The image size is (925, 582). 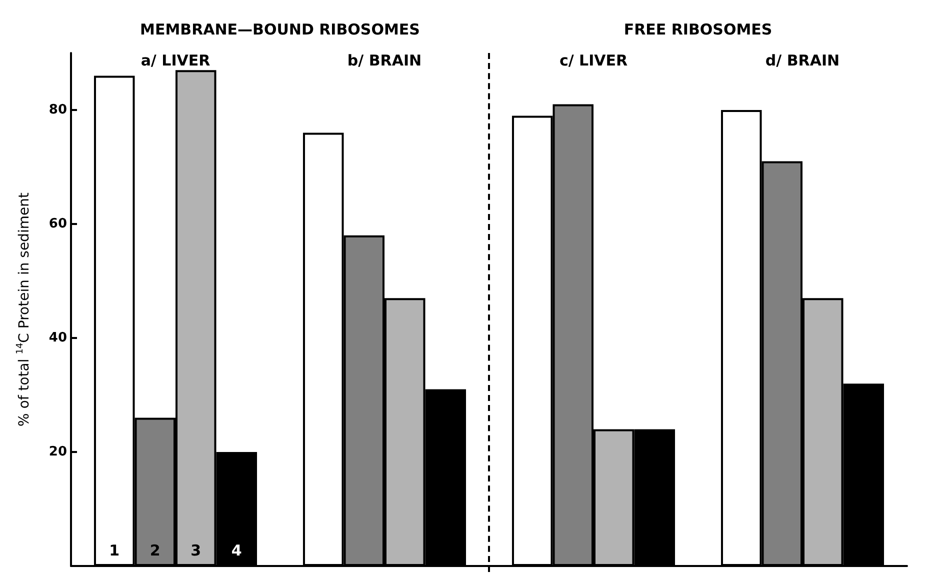 I want to click on series-label: 1, so click(x=114, y=551).